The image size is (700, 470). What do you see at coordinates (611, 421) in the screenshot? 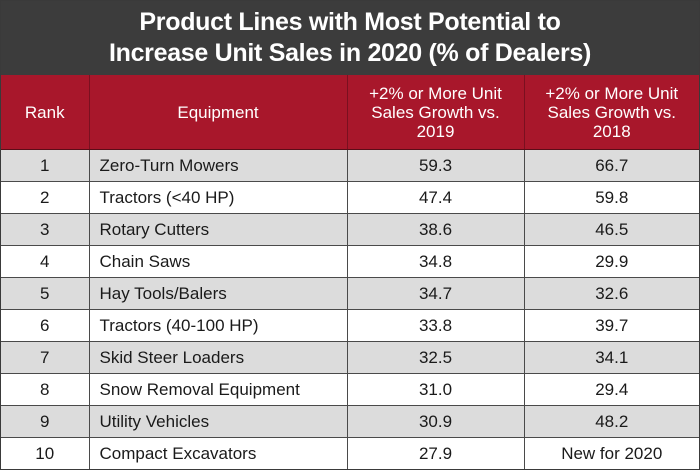
I see `value-vs-2018-cell: 48.2` at bounding box center [611, 421].